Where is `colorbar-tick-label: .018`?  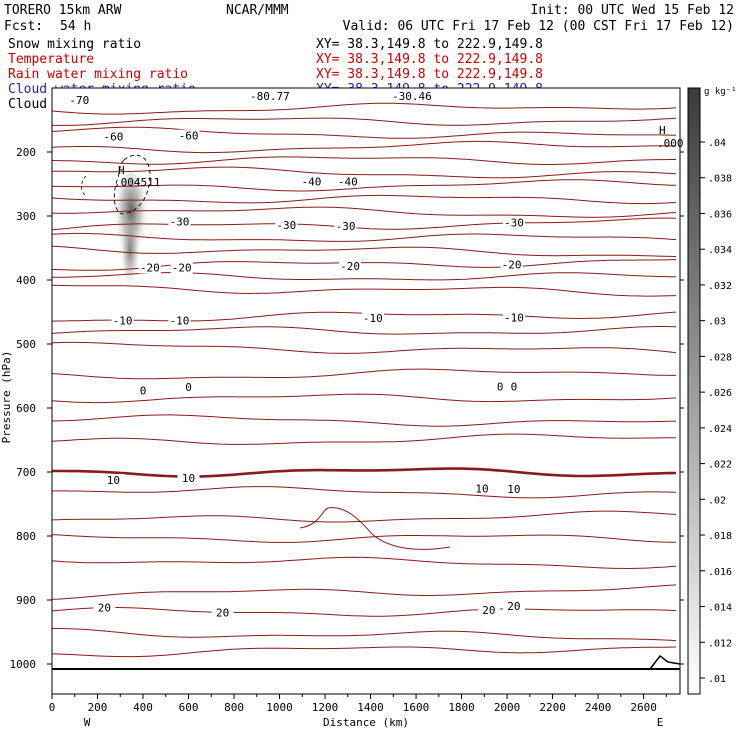
colorbar-tick-label: .018 is located at coordinates (720, 536).